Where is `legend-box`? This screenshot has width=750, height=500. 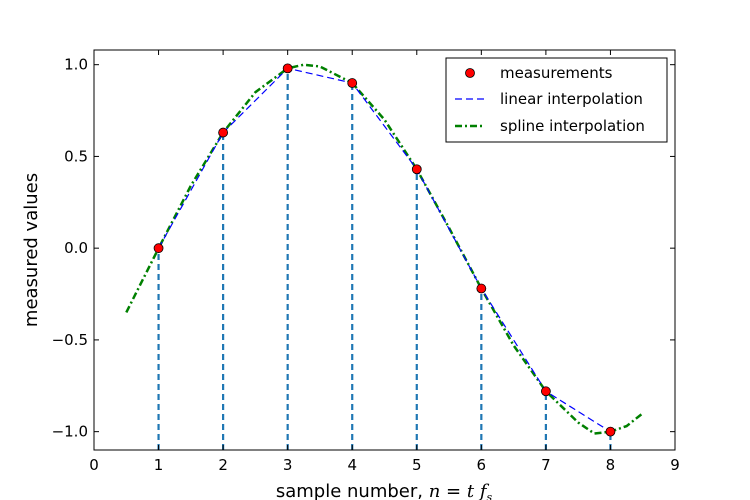
legend-box is located at coordinates (556, 100).